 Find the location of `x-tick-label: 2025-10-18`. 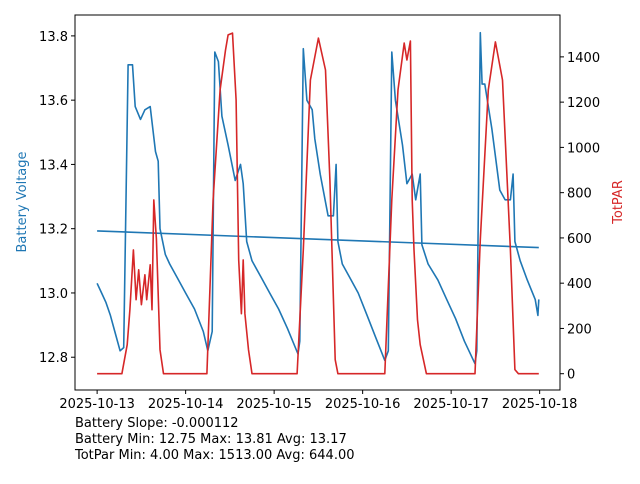

x-tick-label: 2025-10-18 is located at coordinates (540, 404).